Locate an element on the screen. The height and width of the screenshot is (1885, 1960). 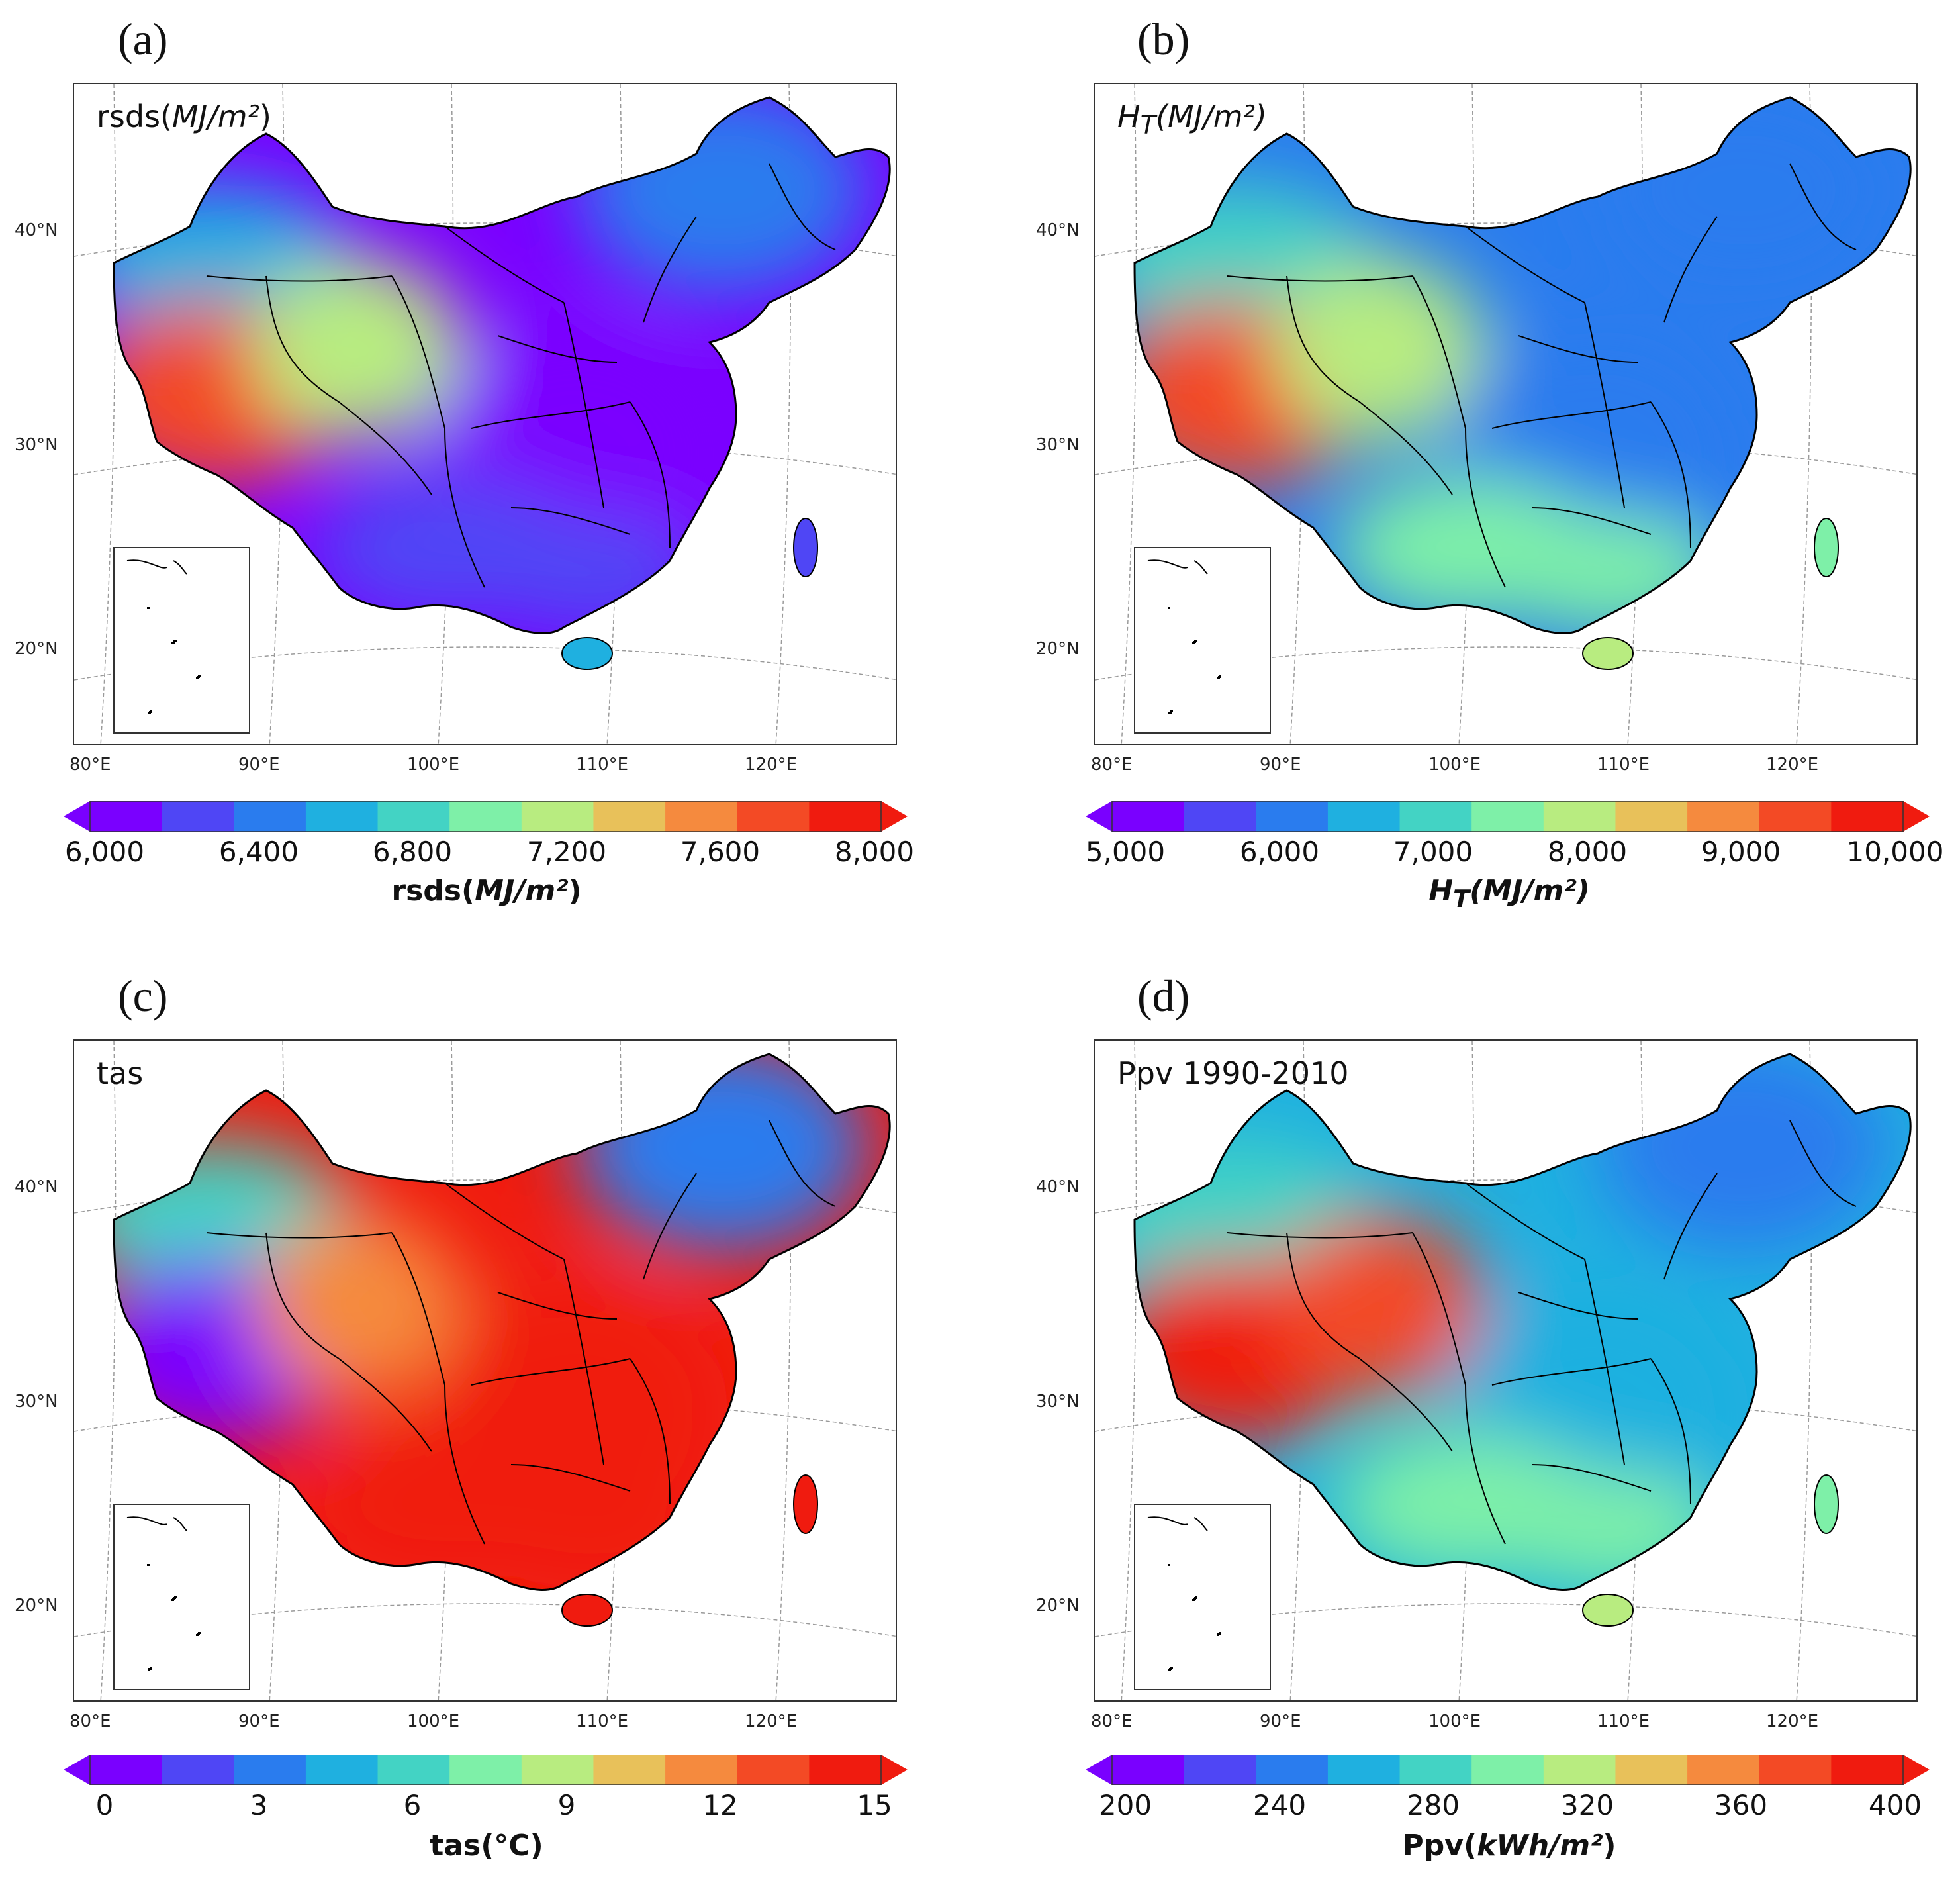
panel-d-colorbar-label: Ppv(kWh/m²) is located at coordinates (1509, 1845).